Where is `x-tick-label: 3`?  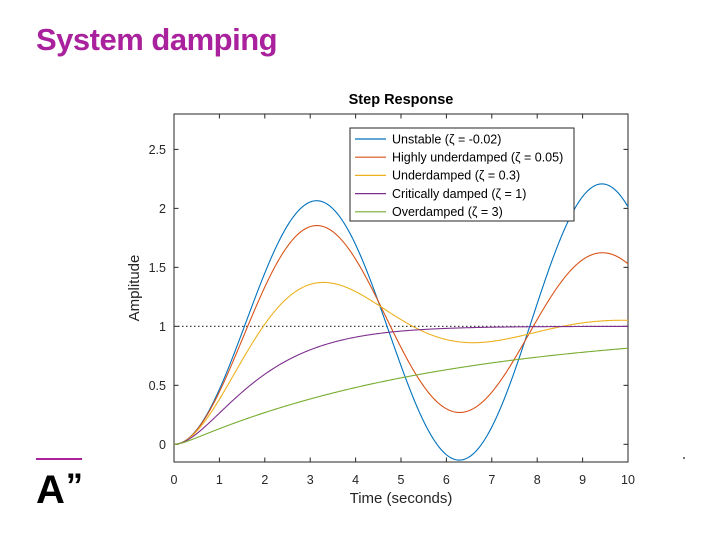 x-tick-label: 3 is located at coordinates (310, 480).